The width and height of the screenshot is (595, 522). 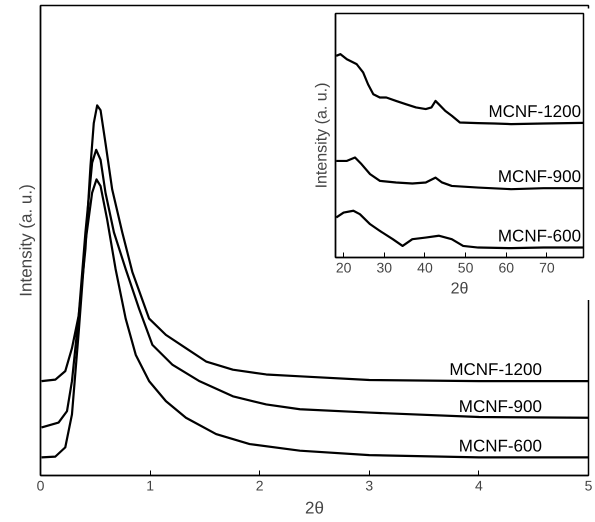 What do you see at coordinates (260, 486) in the screenshot?
I see `x-tick-label: 2` at bounding box center [260, 486].